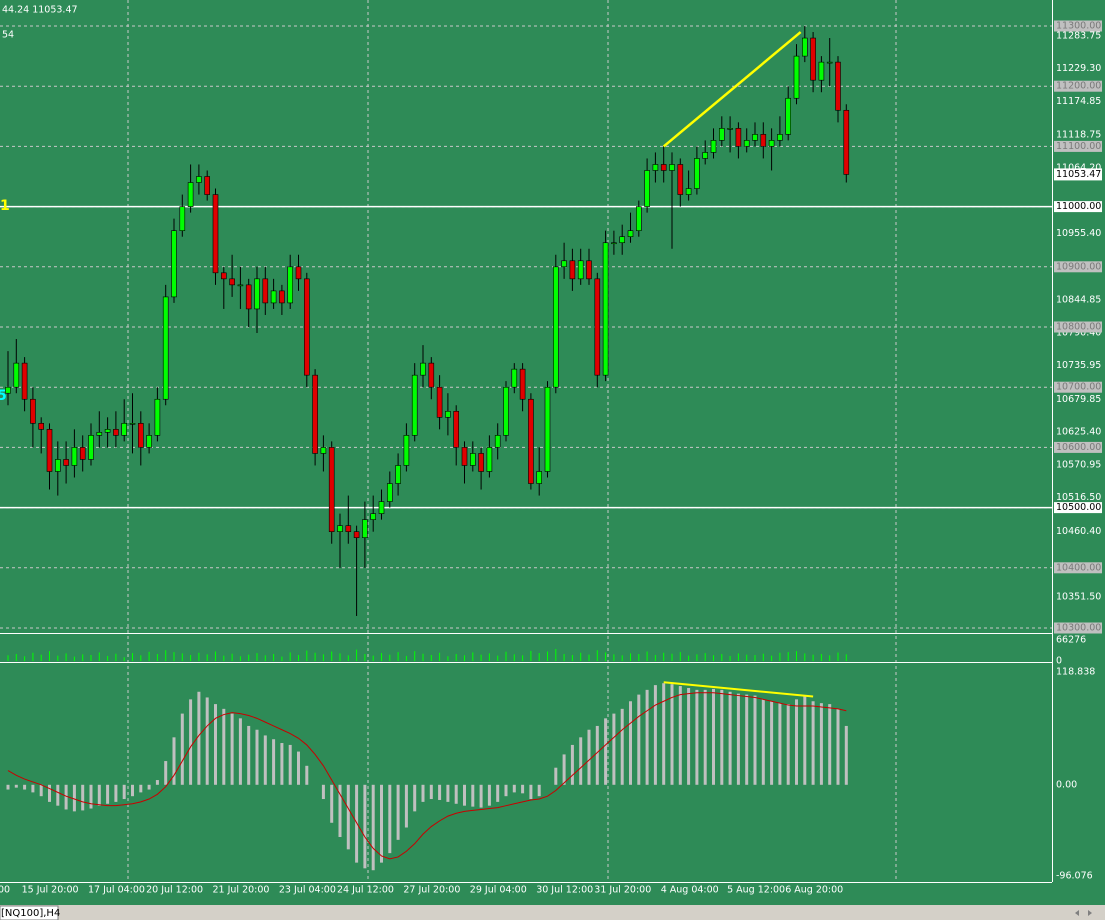 The image size is (1105, 920). What do you see at coordinates (1078, 464) in the screenshot?
I see `y-tick-label: 10570.95` at bounding box center [1078, 464].